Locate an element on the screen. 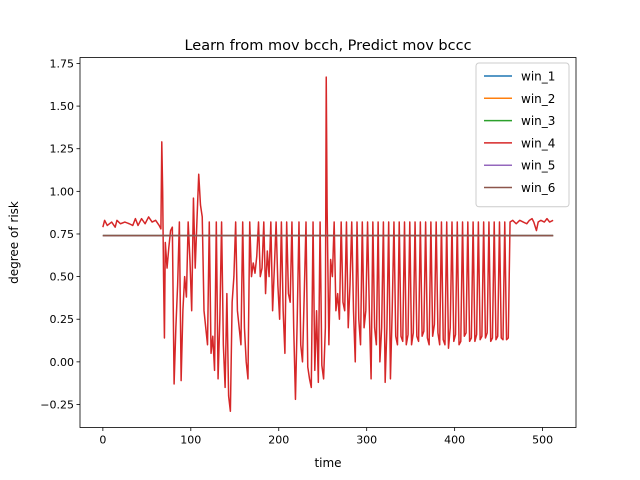 The width and height of the screenshot is (640, 480). x-axis: 0 100 200 300 400 500 is located at coordinates (326, 437).